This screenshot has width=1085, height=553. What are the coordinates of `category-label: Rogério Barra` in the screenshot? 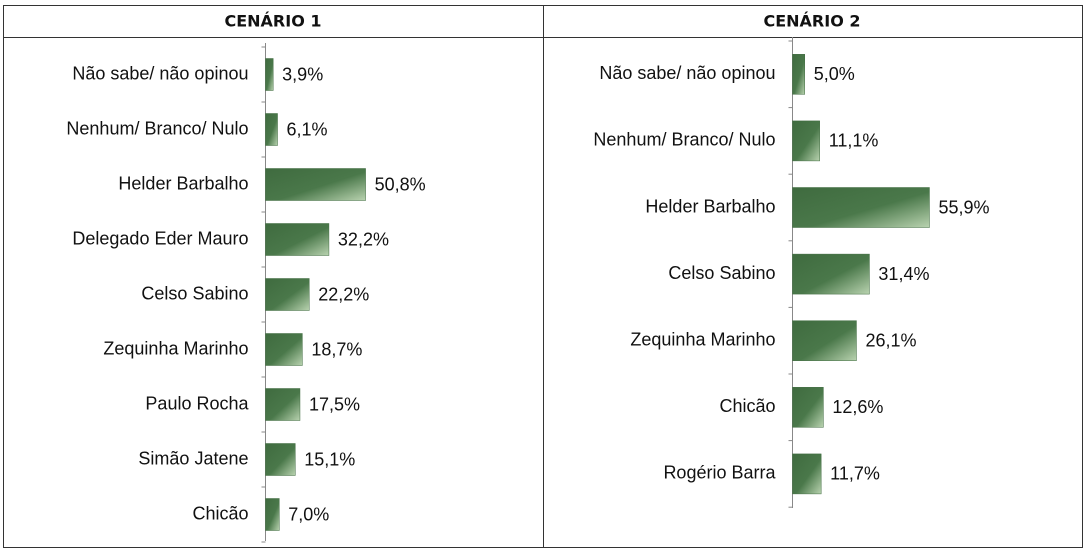 It's located at (719, 473).